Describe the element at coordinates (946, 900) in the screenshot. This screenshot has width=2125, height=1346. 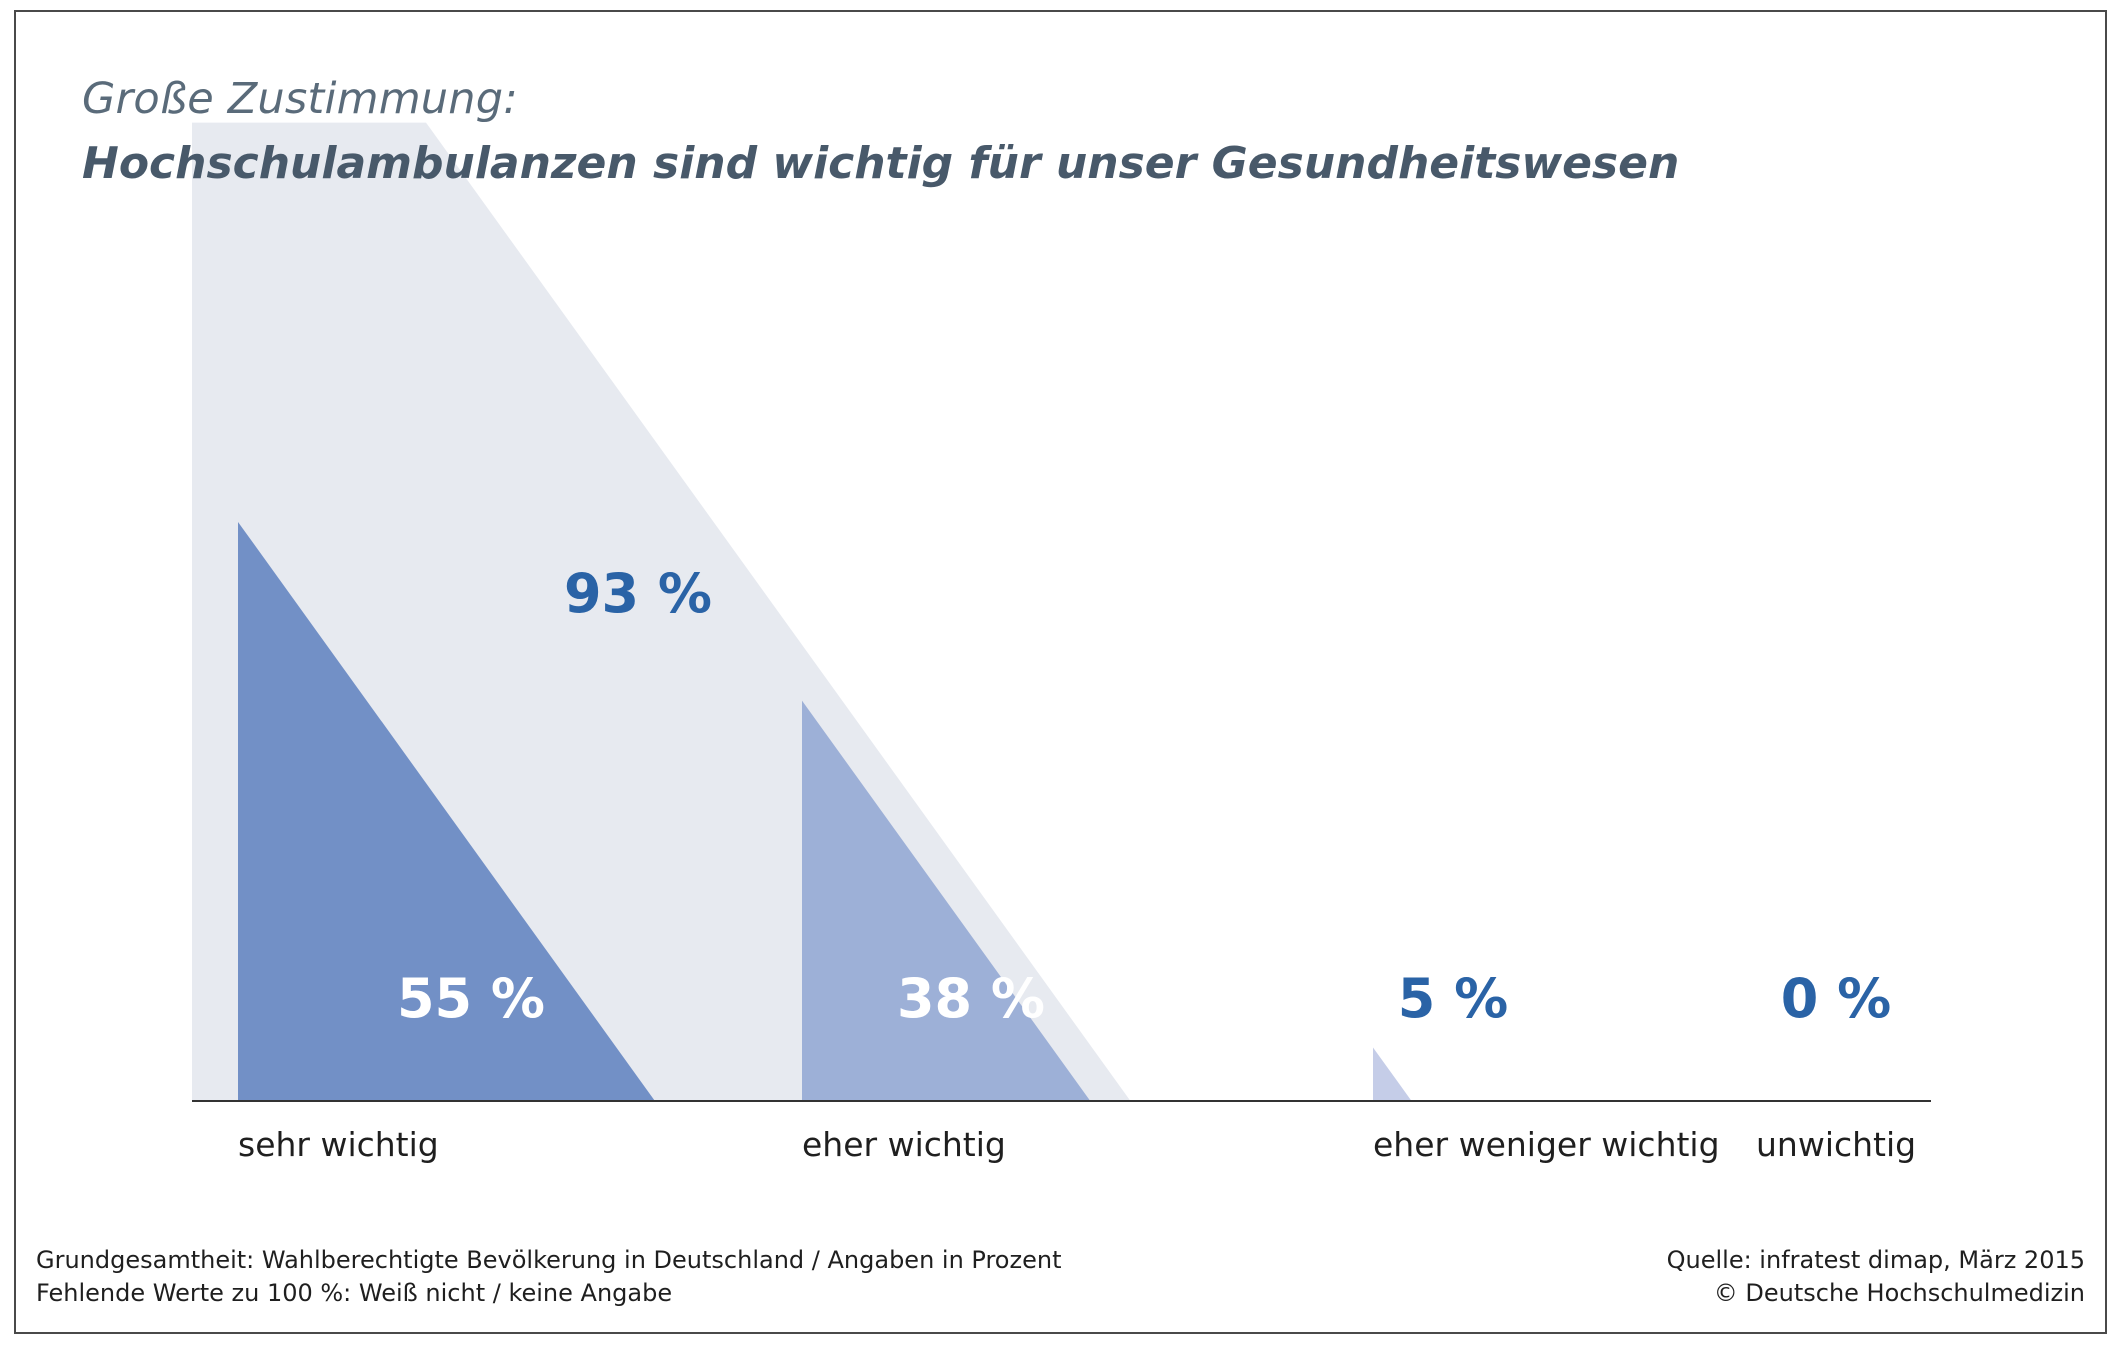
I see `bar-eher-wichtig` at that location.